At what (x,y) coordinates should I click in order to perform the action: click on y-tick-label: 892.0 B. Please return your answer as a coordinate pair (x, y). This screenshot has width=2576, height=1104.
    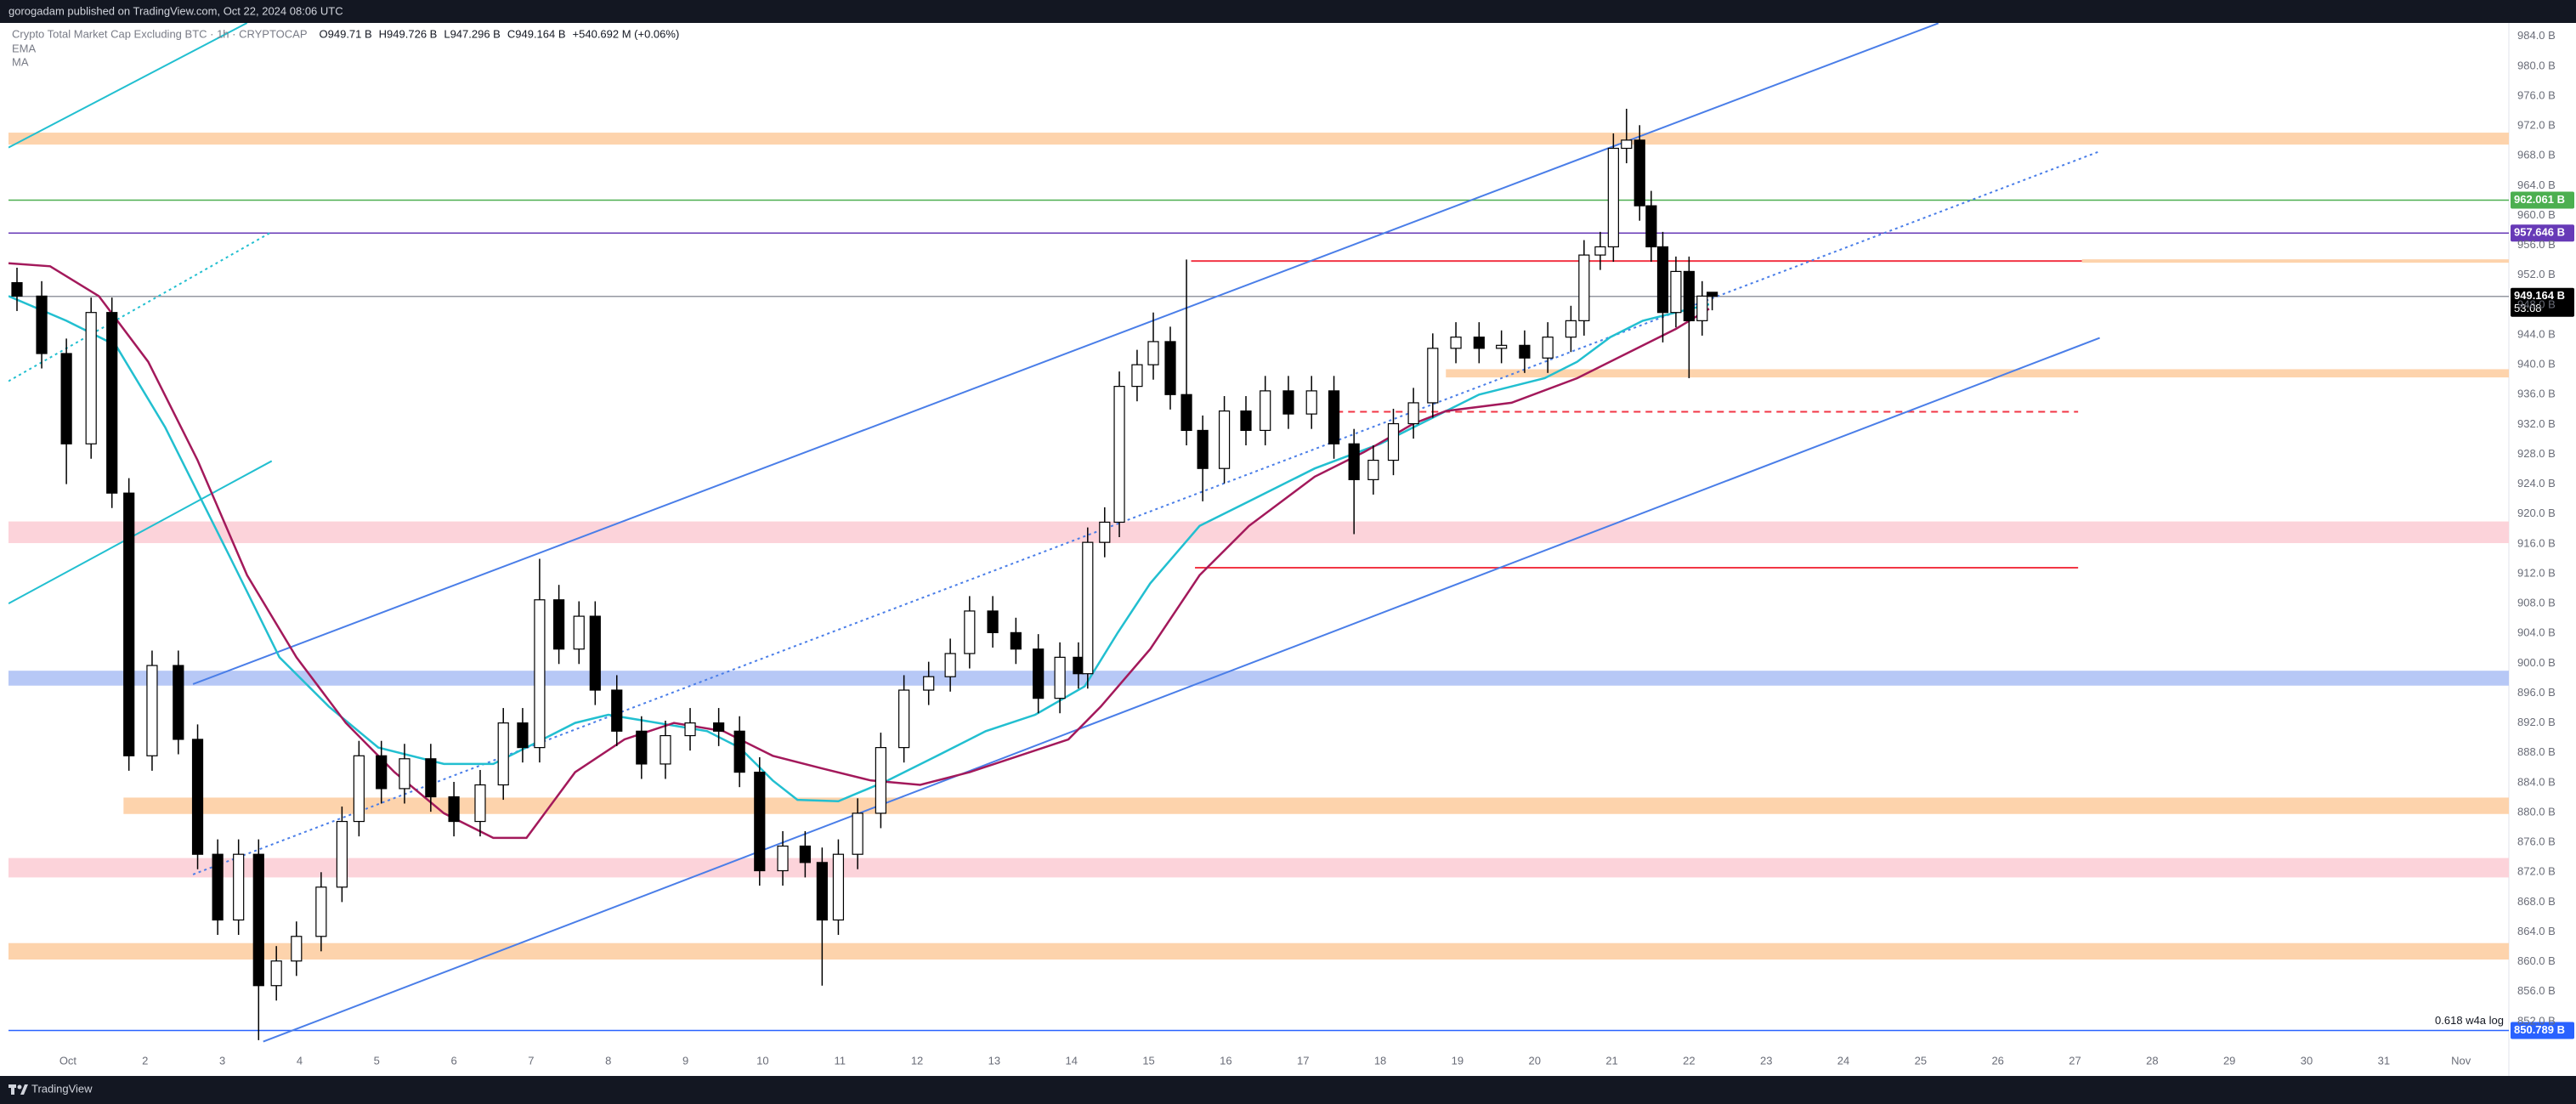
    Looking at the image, I should click on (2536, 722).